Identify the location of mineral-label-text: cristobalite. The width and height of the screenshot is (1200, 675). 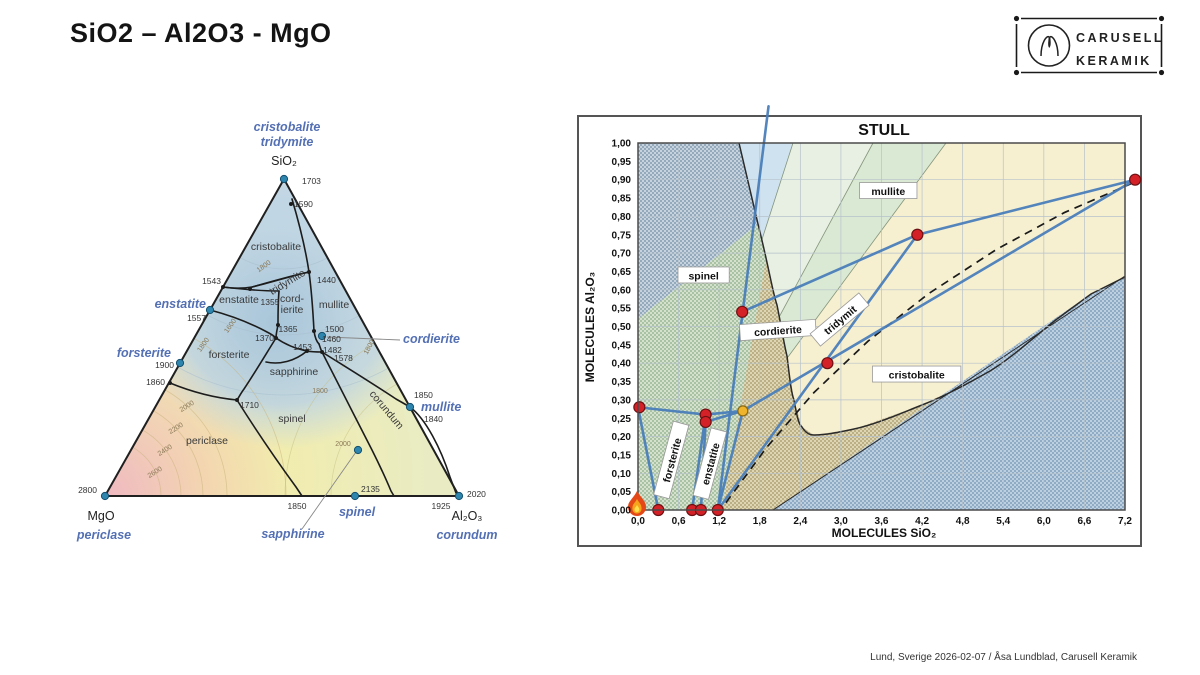
(917, 376).